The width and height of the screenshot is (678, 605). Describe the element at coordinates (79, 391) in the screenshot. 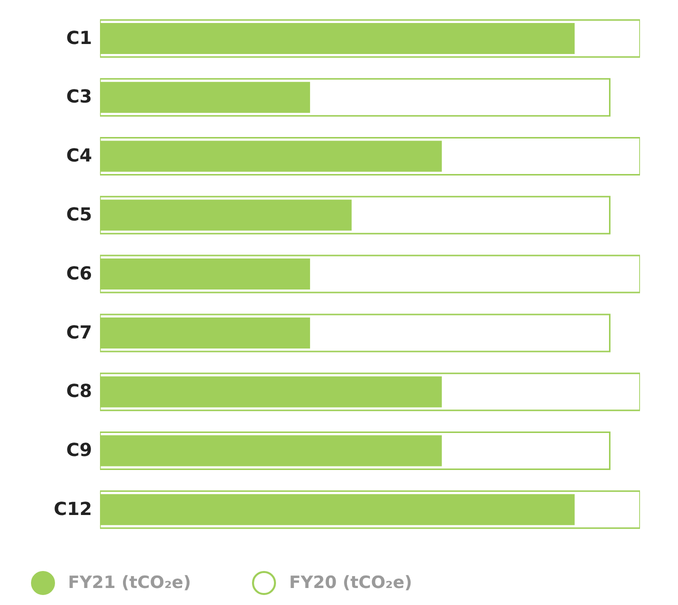

I see `y-tick-label: C8` at that location.